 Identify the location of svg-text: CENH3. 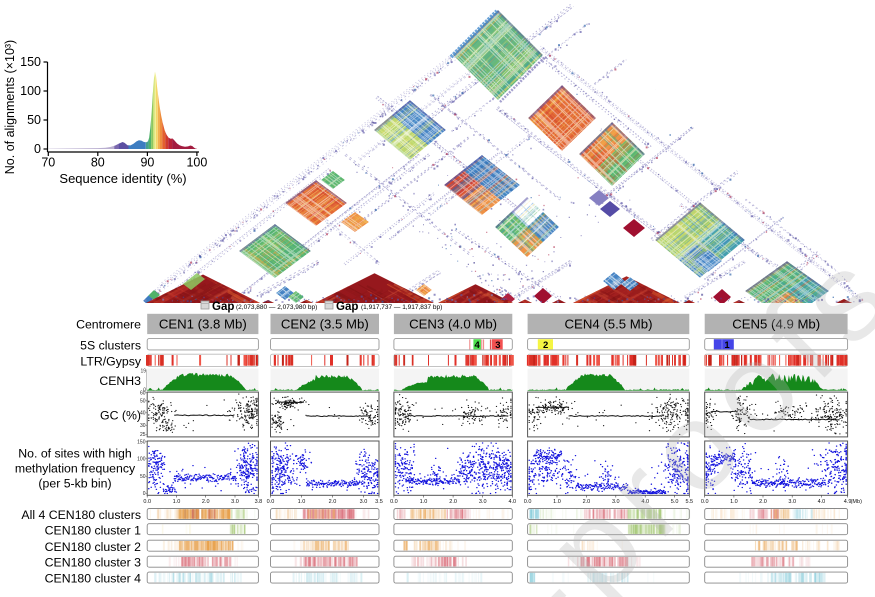
(120, 381).